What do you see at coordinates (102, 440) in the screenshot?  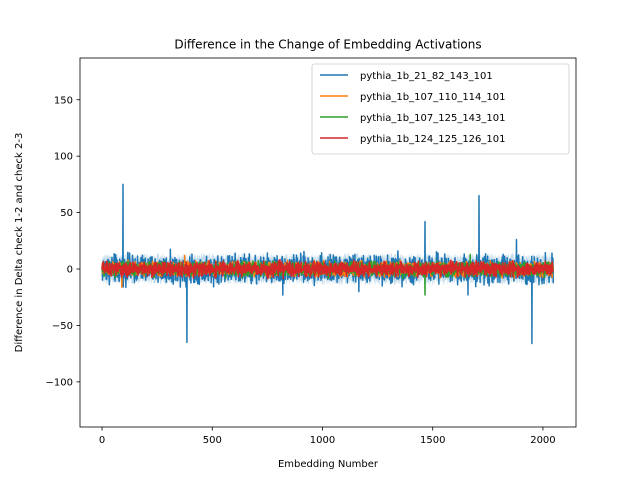 I see `x-tick-label: 0` at bounding box center [102, 440].